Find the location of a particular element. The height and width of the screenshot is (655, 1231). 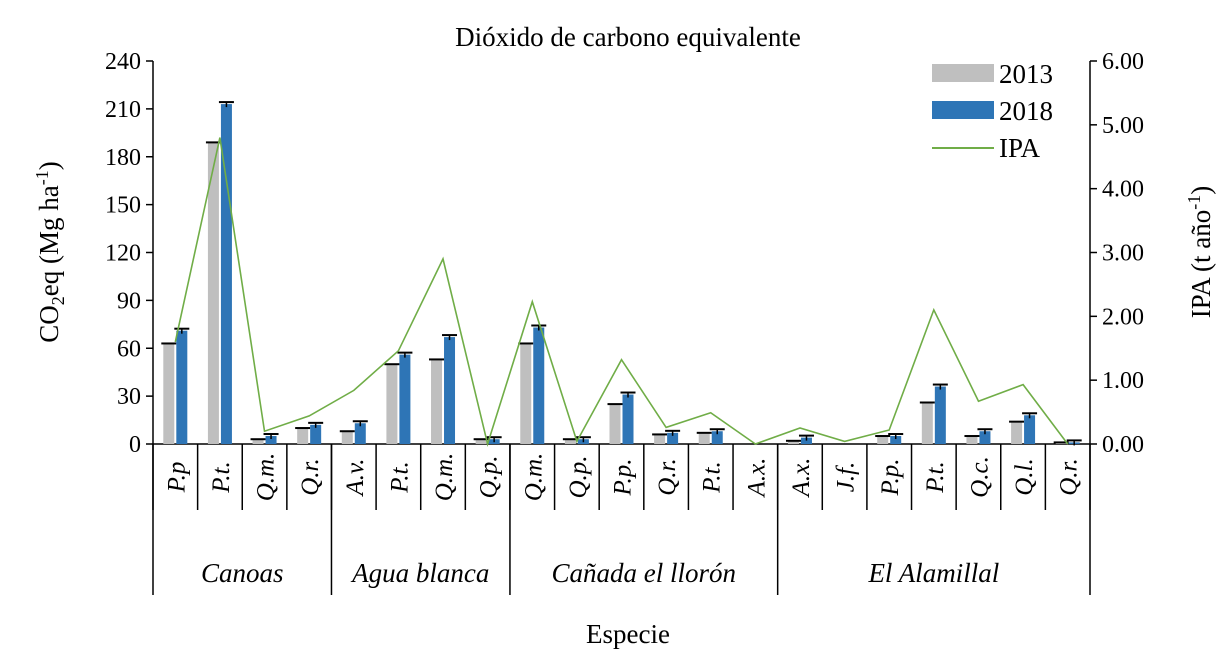

group-label: El Alamillal is located at coordinates (933, 573).